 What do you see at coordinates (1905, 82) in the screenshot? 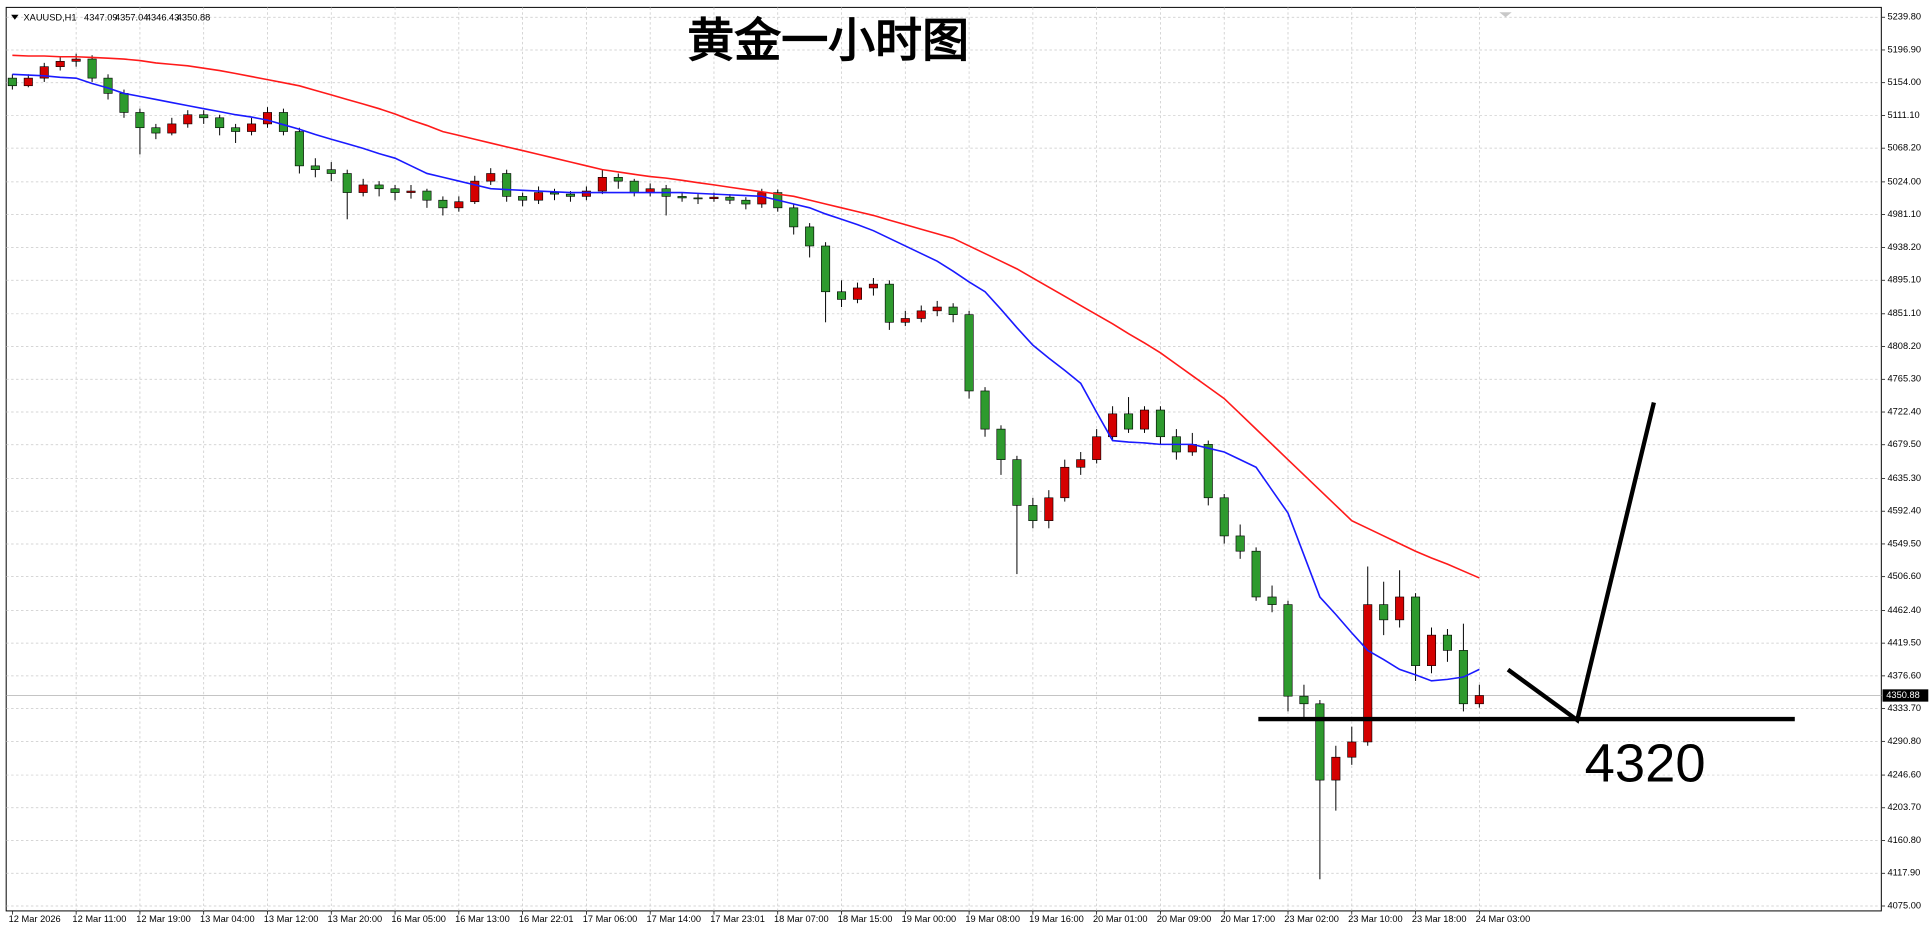
I see `y-tick-label: 5154.00` at bounding box center [1905, 82].